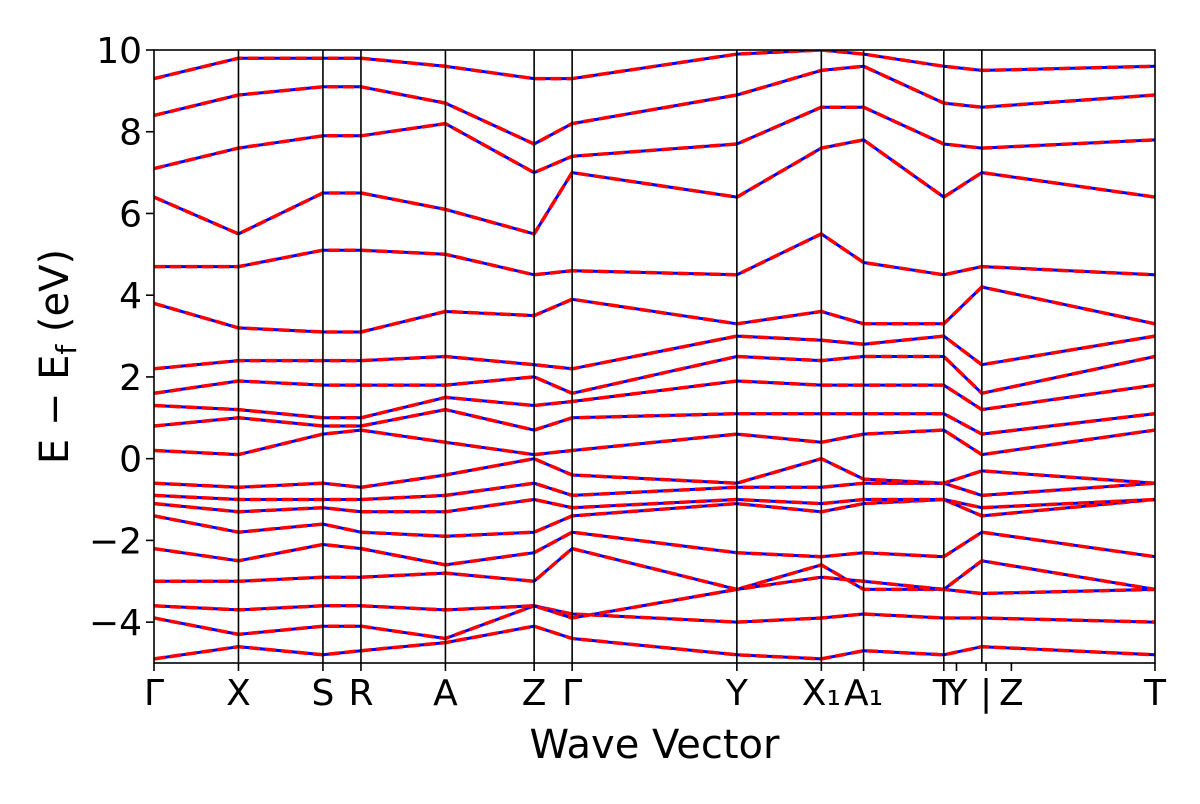  What do you see at coordinates (654, 642) in the screenshot?
I see `band-0-red-dashed-line` at bounding box center [654, 642].